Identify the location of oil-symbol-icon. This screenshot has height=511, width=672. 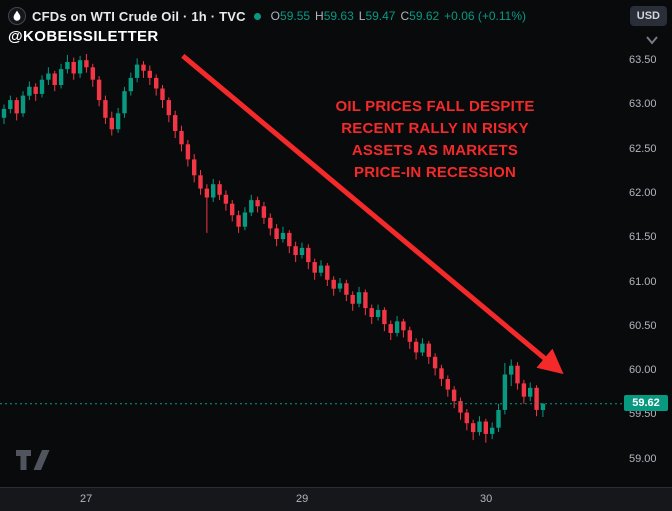
(17, 16).